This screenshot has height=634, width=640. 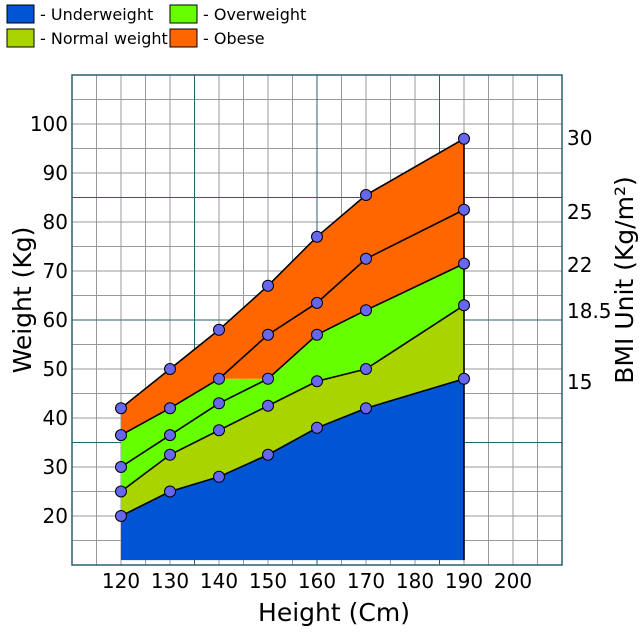 I want to click on x-tick-label: 160, so click(x=317, y=581).